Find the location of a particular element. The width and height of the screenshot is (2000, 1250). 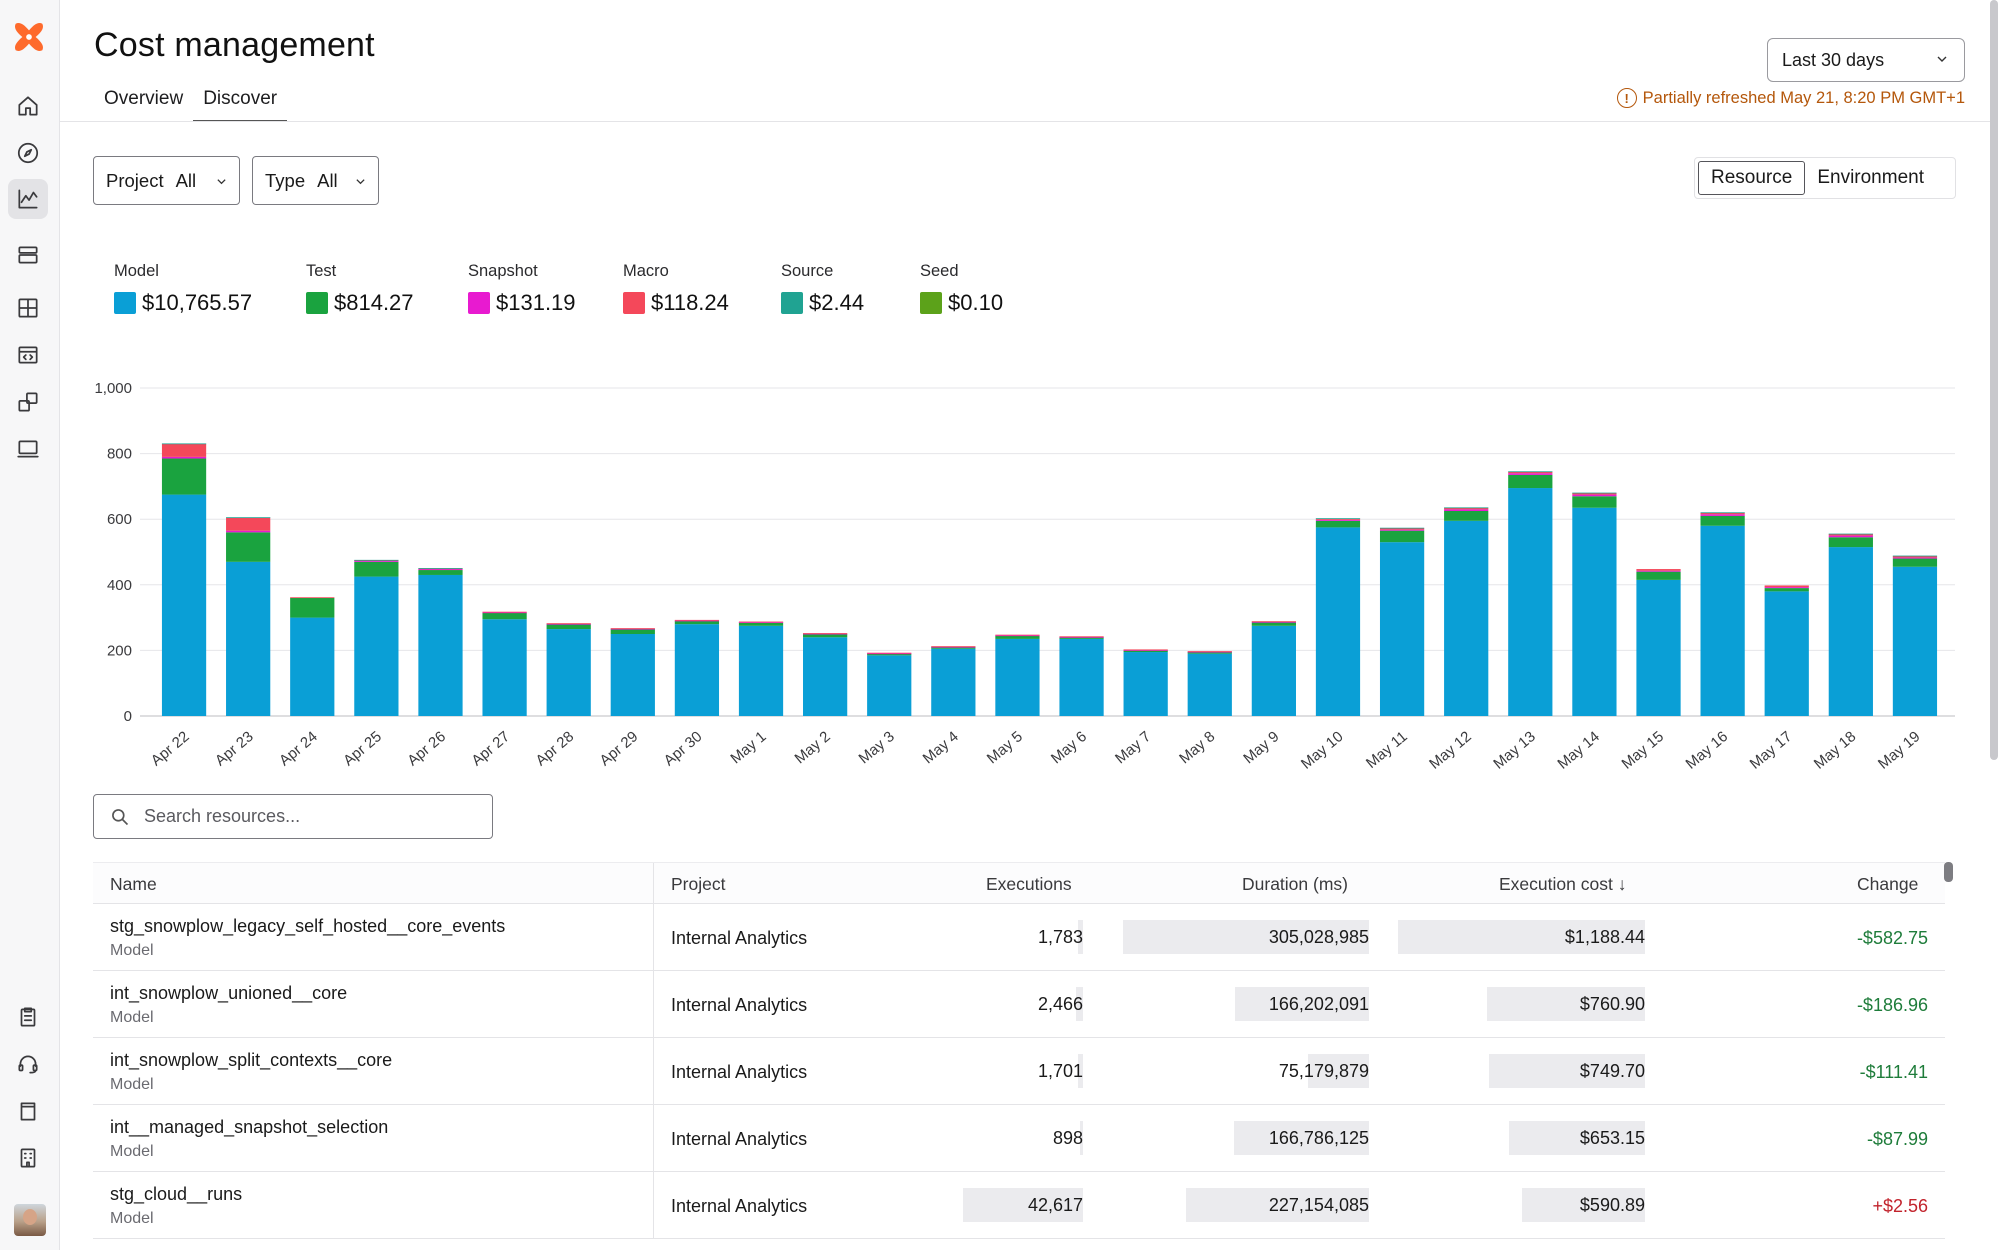

legend-item-model: Model $10,765.57 is located at coordinates (210, 289).